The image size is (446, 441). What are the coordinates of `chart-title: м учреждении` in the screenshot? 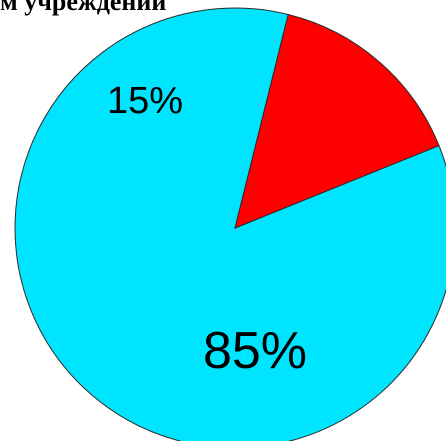 It's located at (83, 8).